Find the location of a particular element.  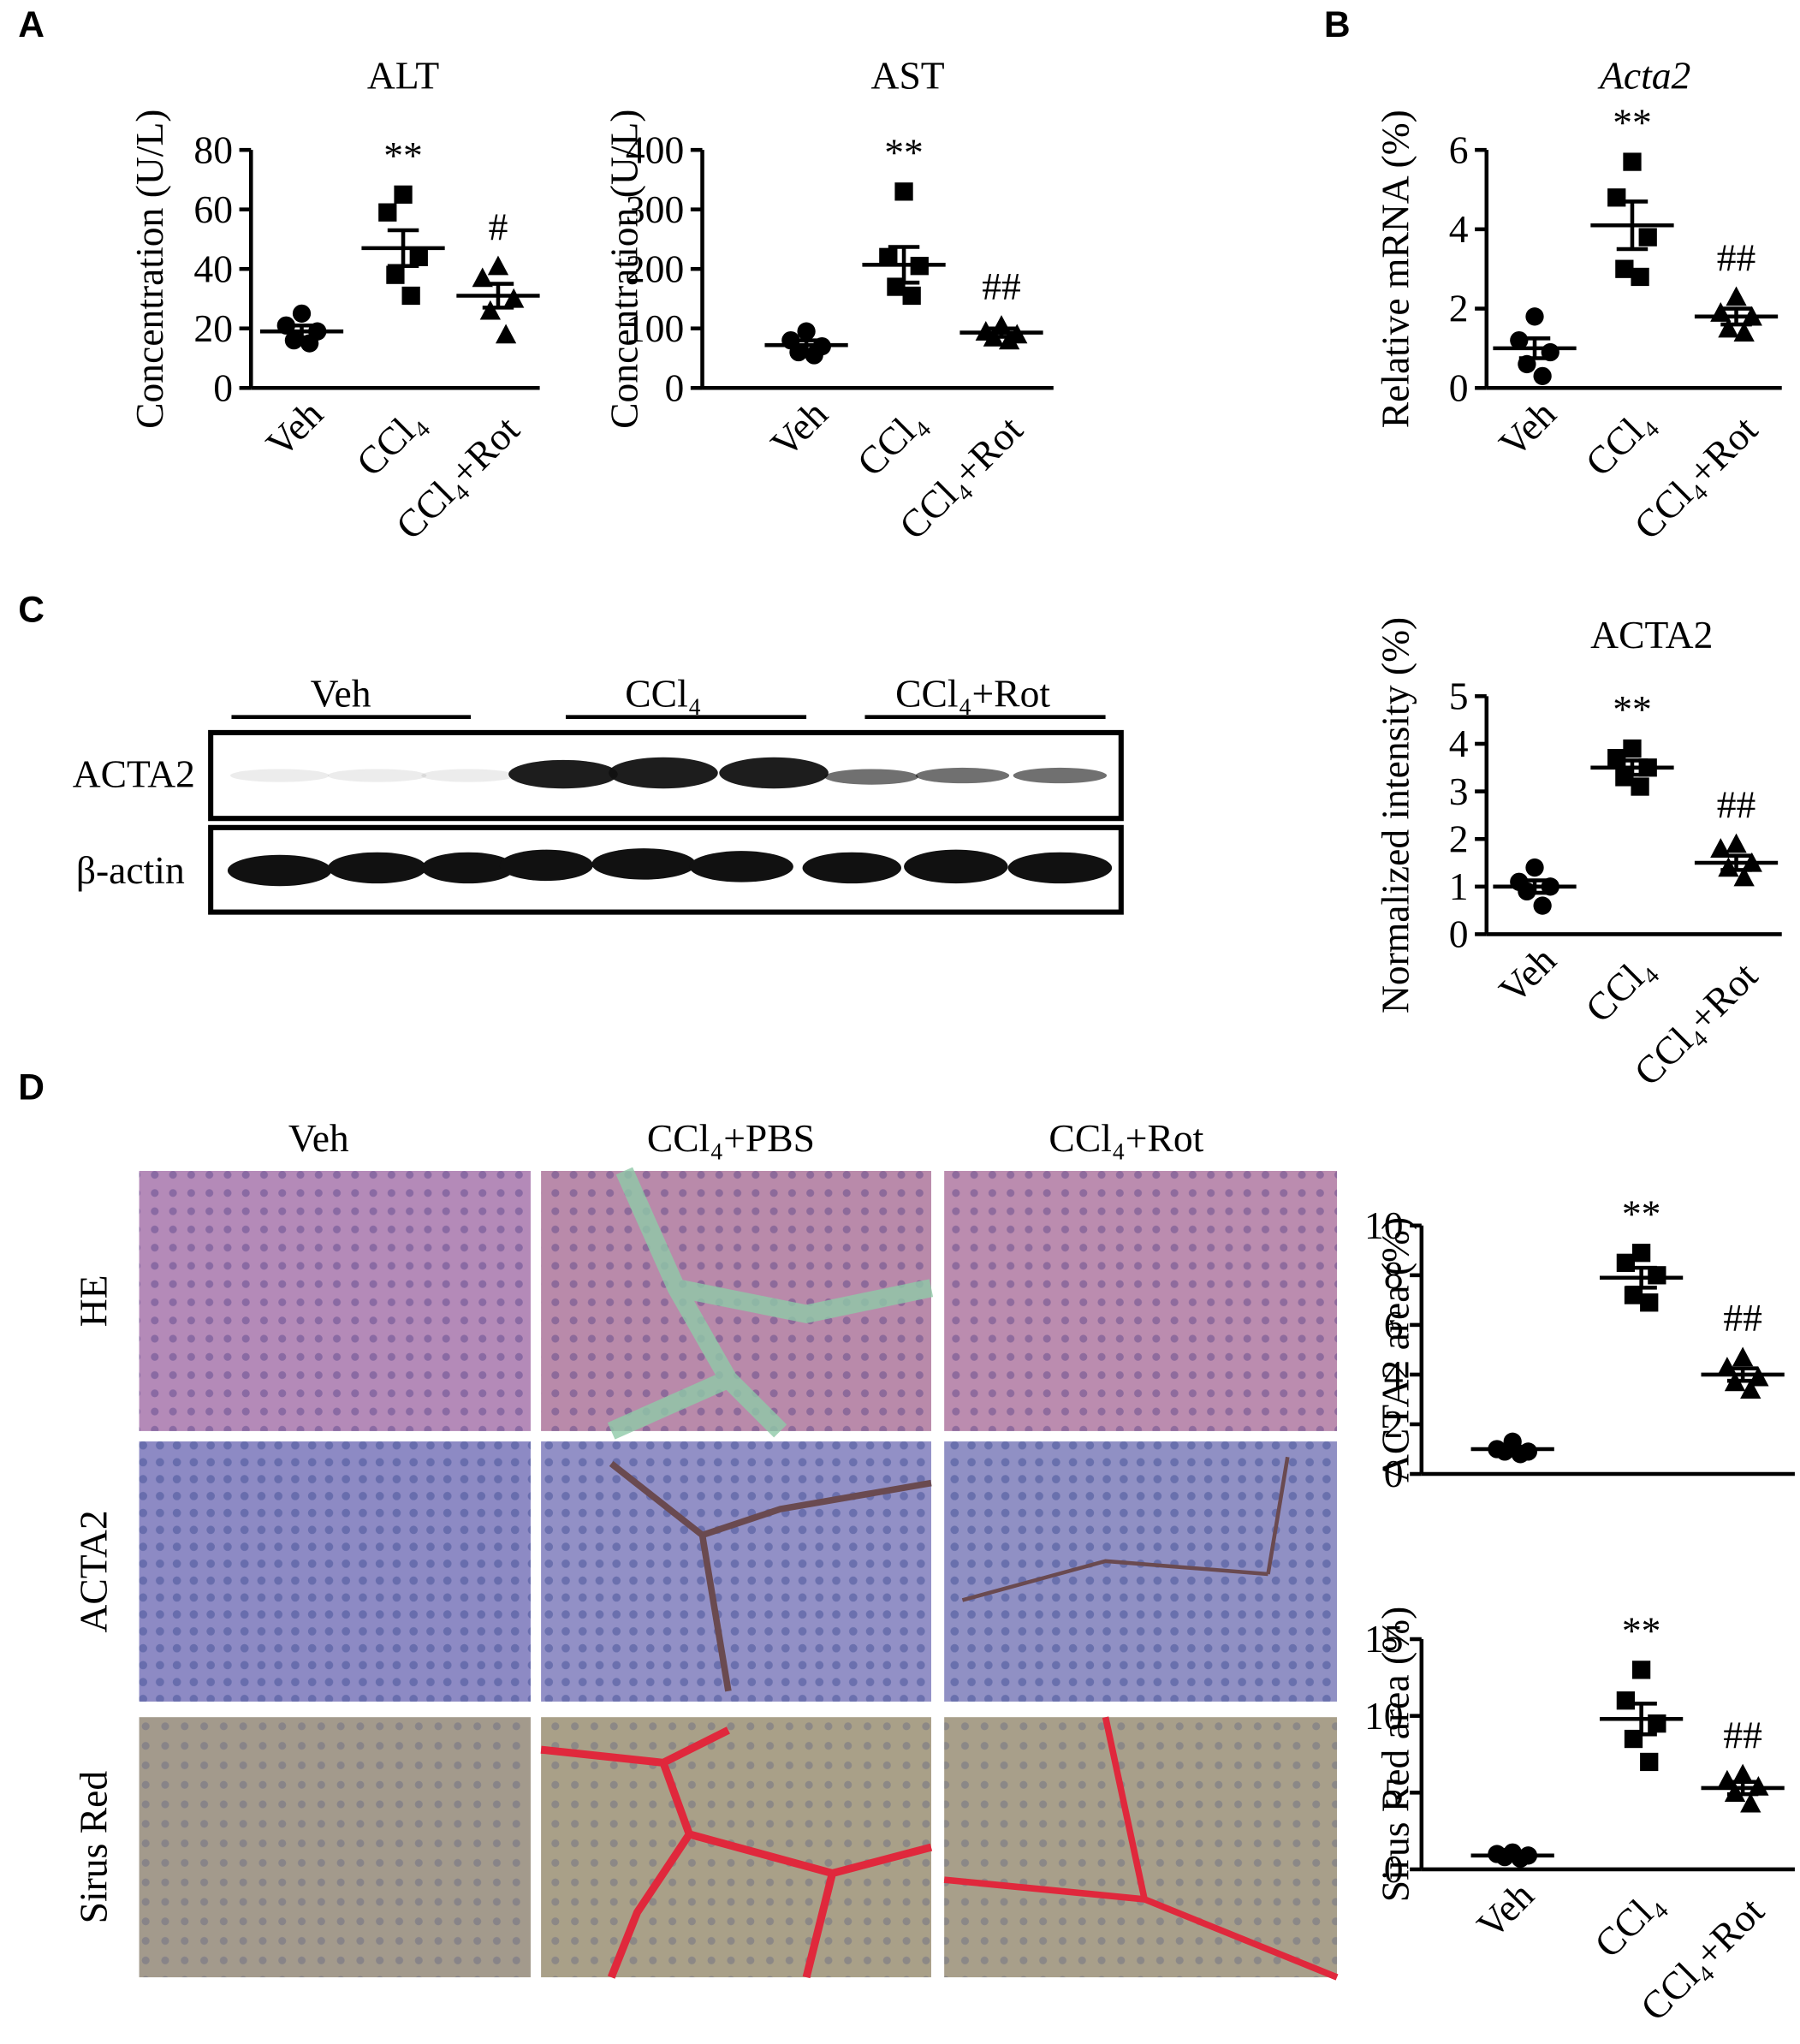

row-label: HE is located at coordinates (94, 1301).